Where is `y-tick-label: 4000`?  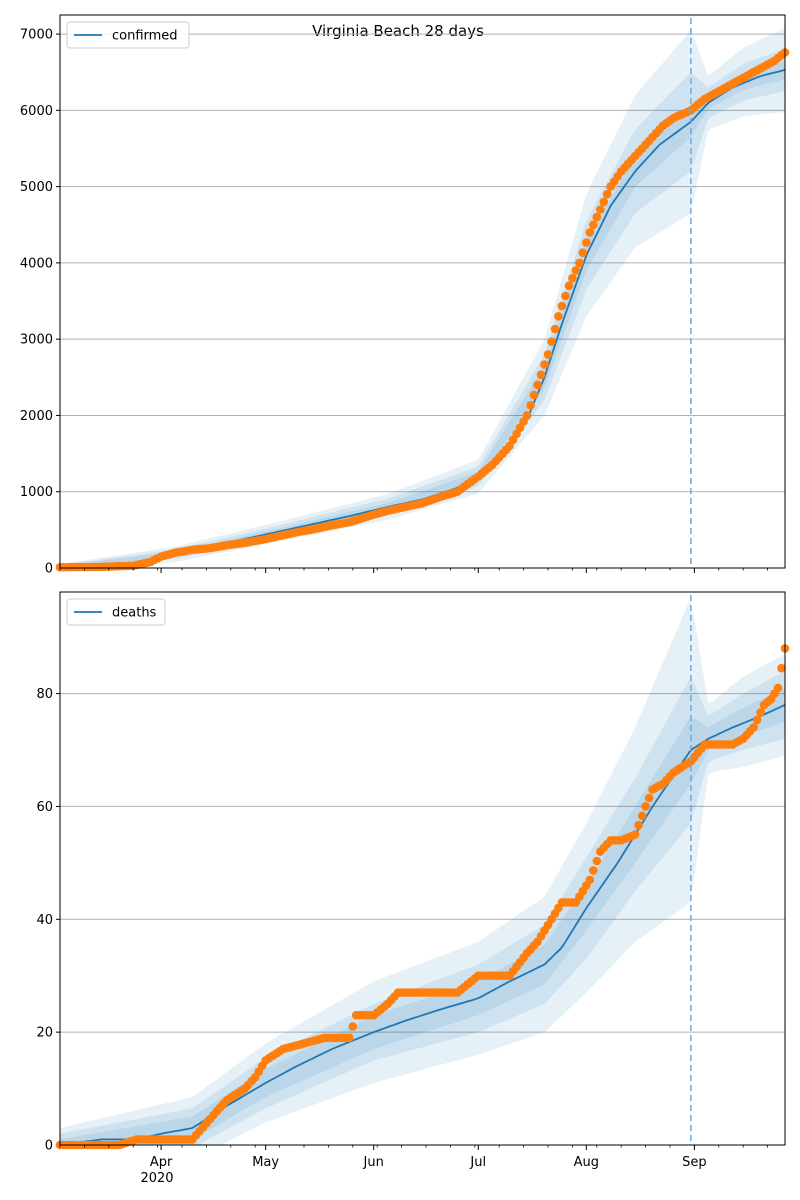
y-tick-label: 4000 is located at coordinates (36, 263).